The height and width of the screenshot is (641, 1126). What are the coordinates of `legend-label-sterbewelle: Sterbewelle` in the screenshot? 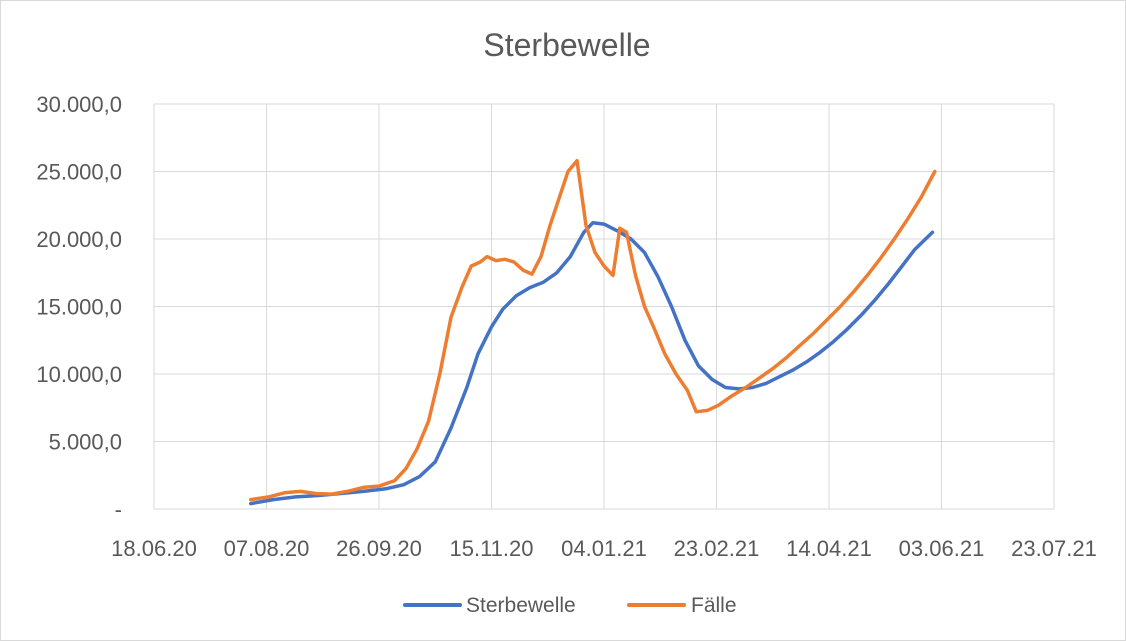 It's located at (521, 605).